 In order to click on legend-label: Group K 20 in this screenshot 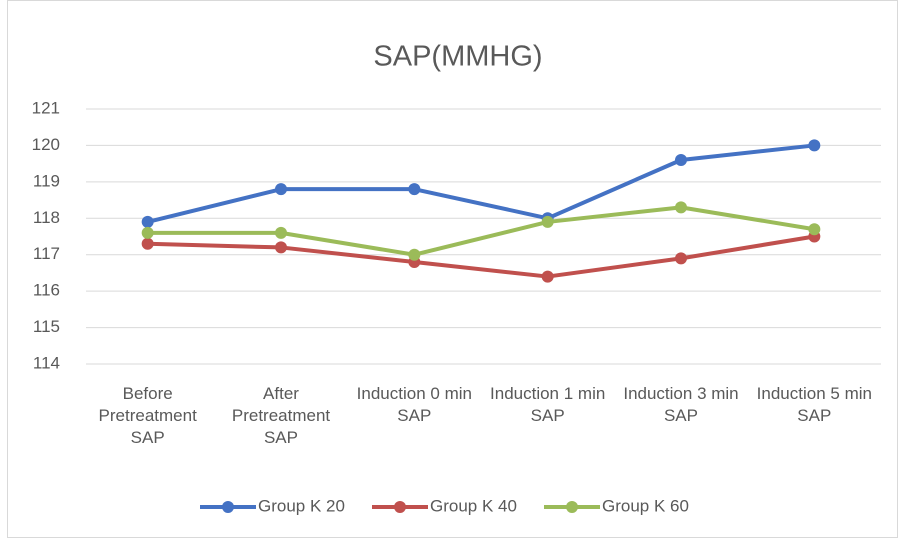, I will do `click(301, 505)`.